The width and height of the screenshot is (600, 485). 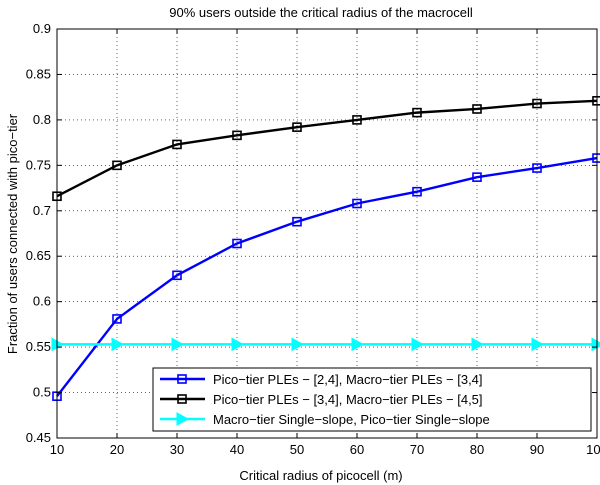 What do you see at coordinates (38, 255) in the screenshot?
I see `y-tick-label: 0.65` at bounding box center [38, 255].